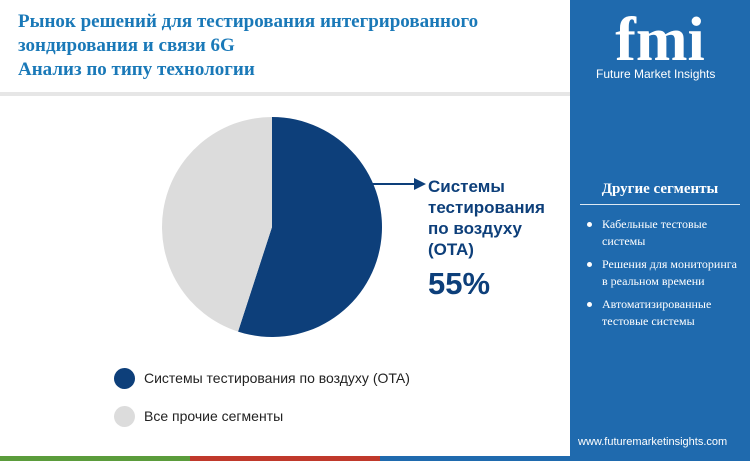  I want to click on callout-line: Системы, so click(466, 186).